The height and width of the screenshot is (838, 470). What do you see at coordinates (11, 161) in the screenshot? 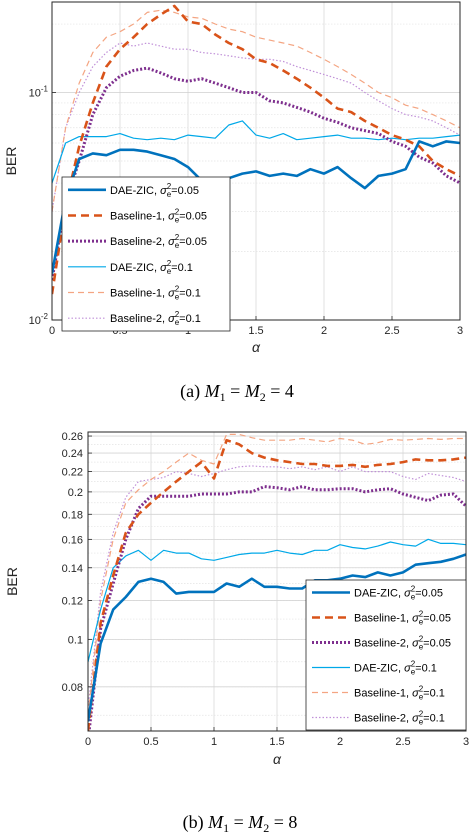
I see `y-axis-label-a: BER` at bounding box center [11, 161].